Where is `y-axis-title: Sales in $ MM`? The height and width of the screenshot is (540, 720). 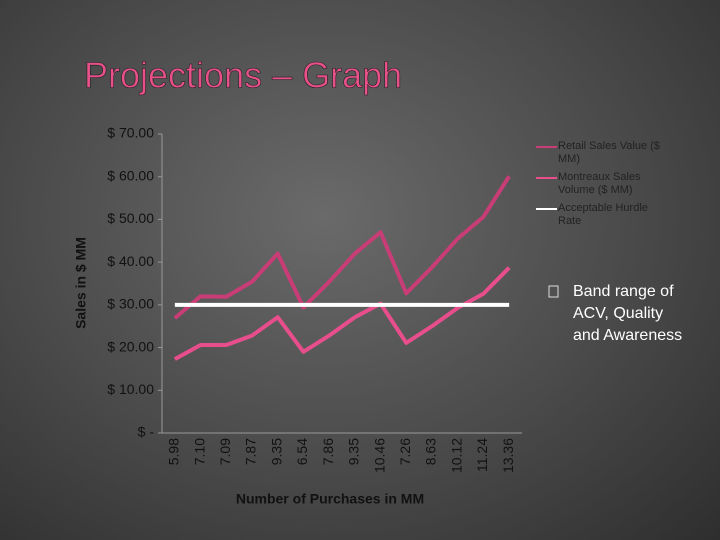 y-axis-title: Sales in $ MM is located at coordinates (81, 283).